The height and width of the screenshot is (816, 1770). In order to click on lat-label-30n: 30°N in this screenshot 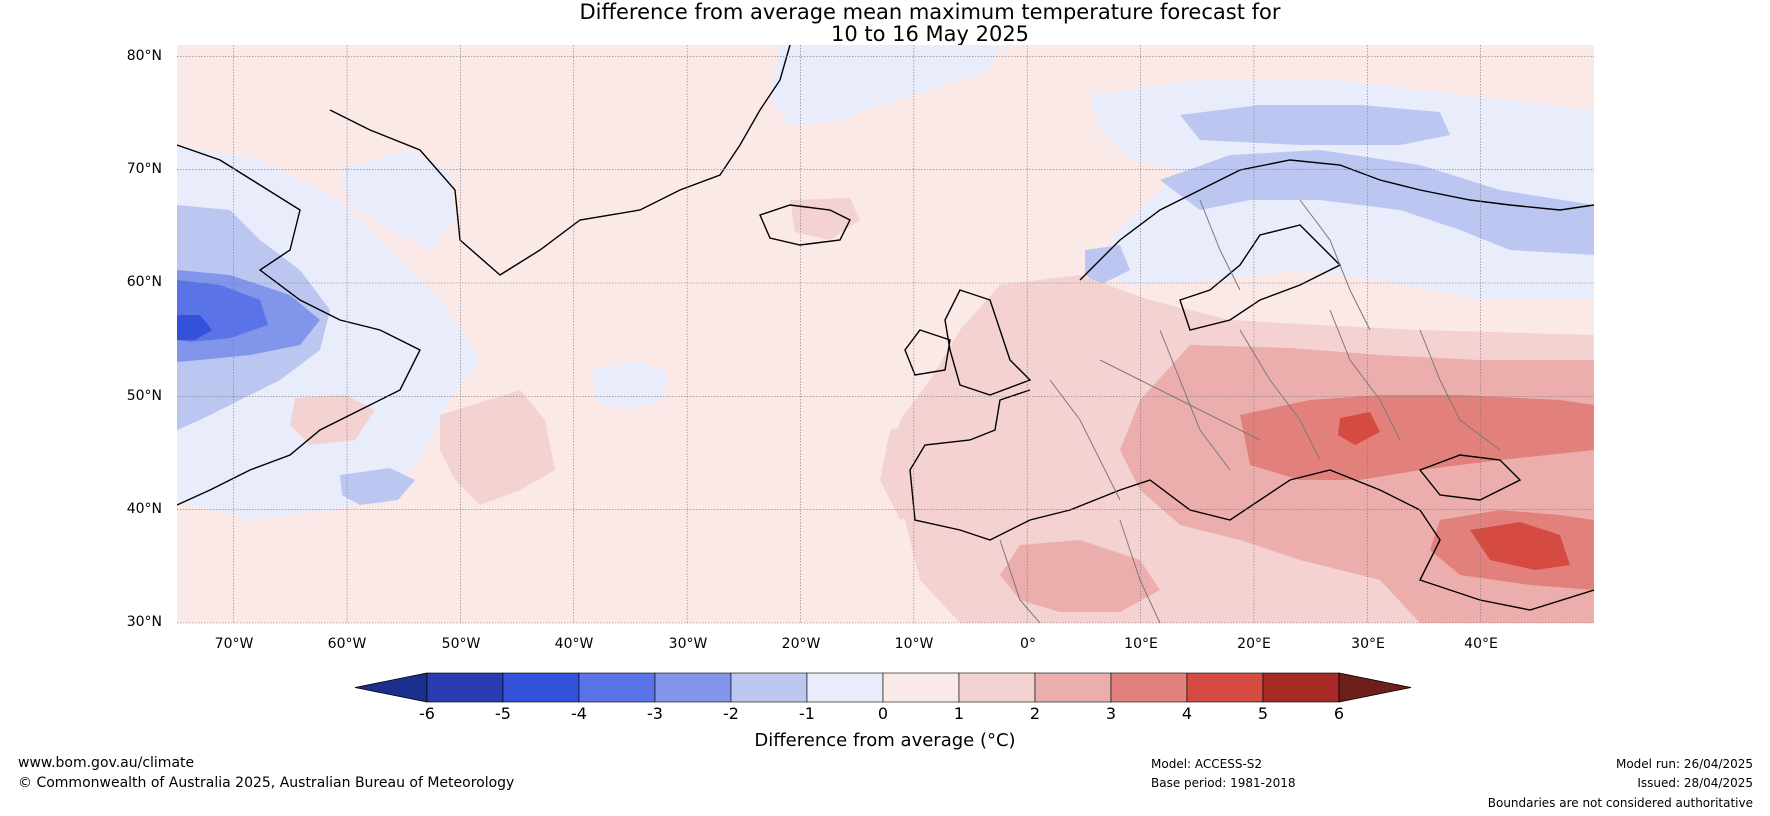, I will do `click(144, 622)`.